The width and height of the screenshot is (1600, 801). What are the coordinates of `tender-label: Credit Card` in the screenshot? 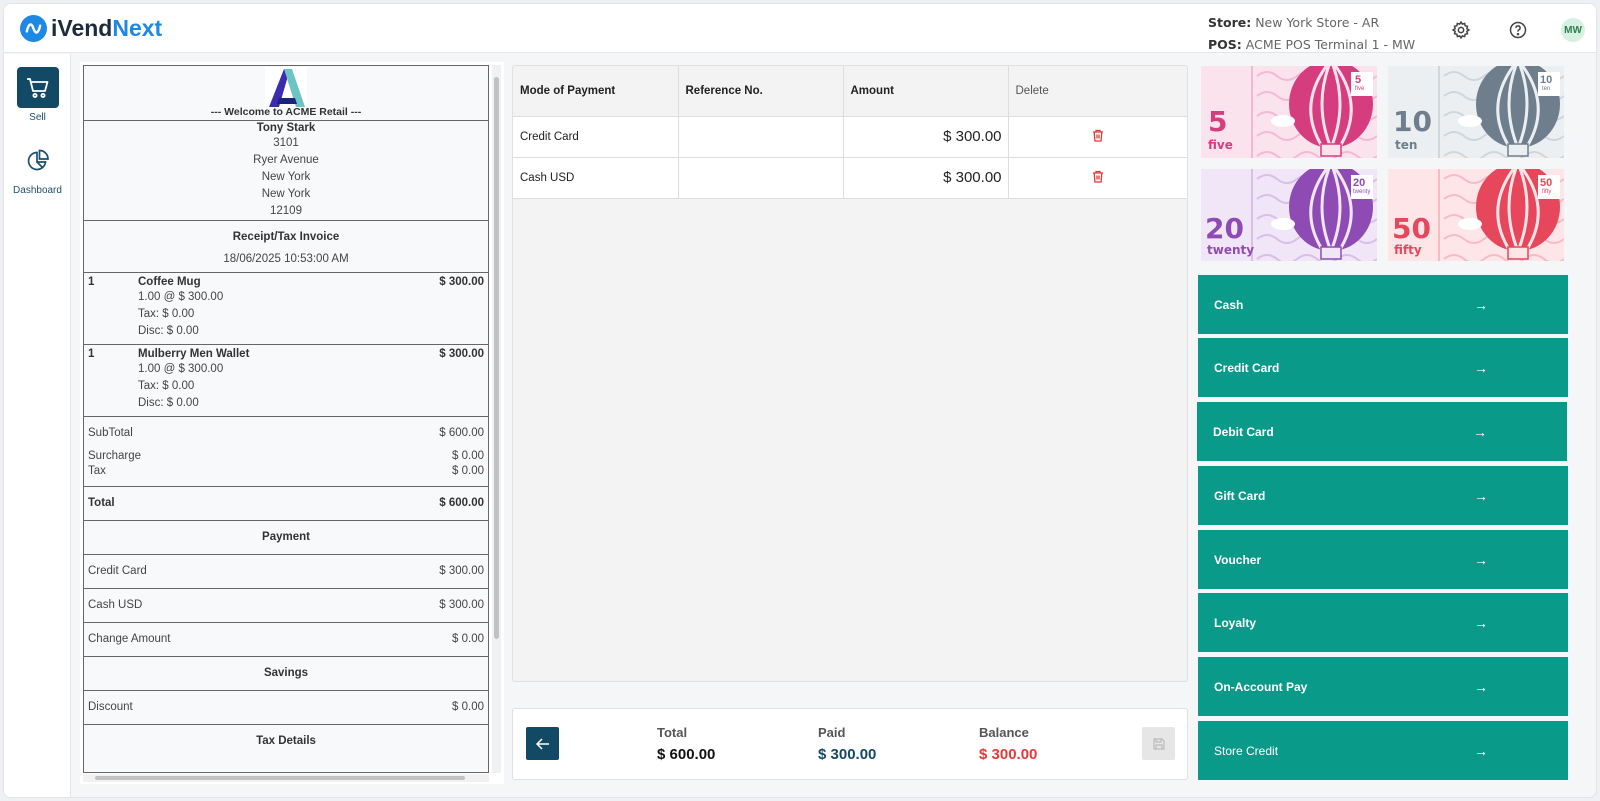 It's located at (1247, 367).